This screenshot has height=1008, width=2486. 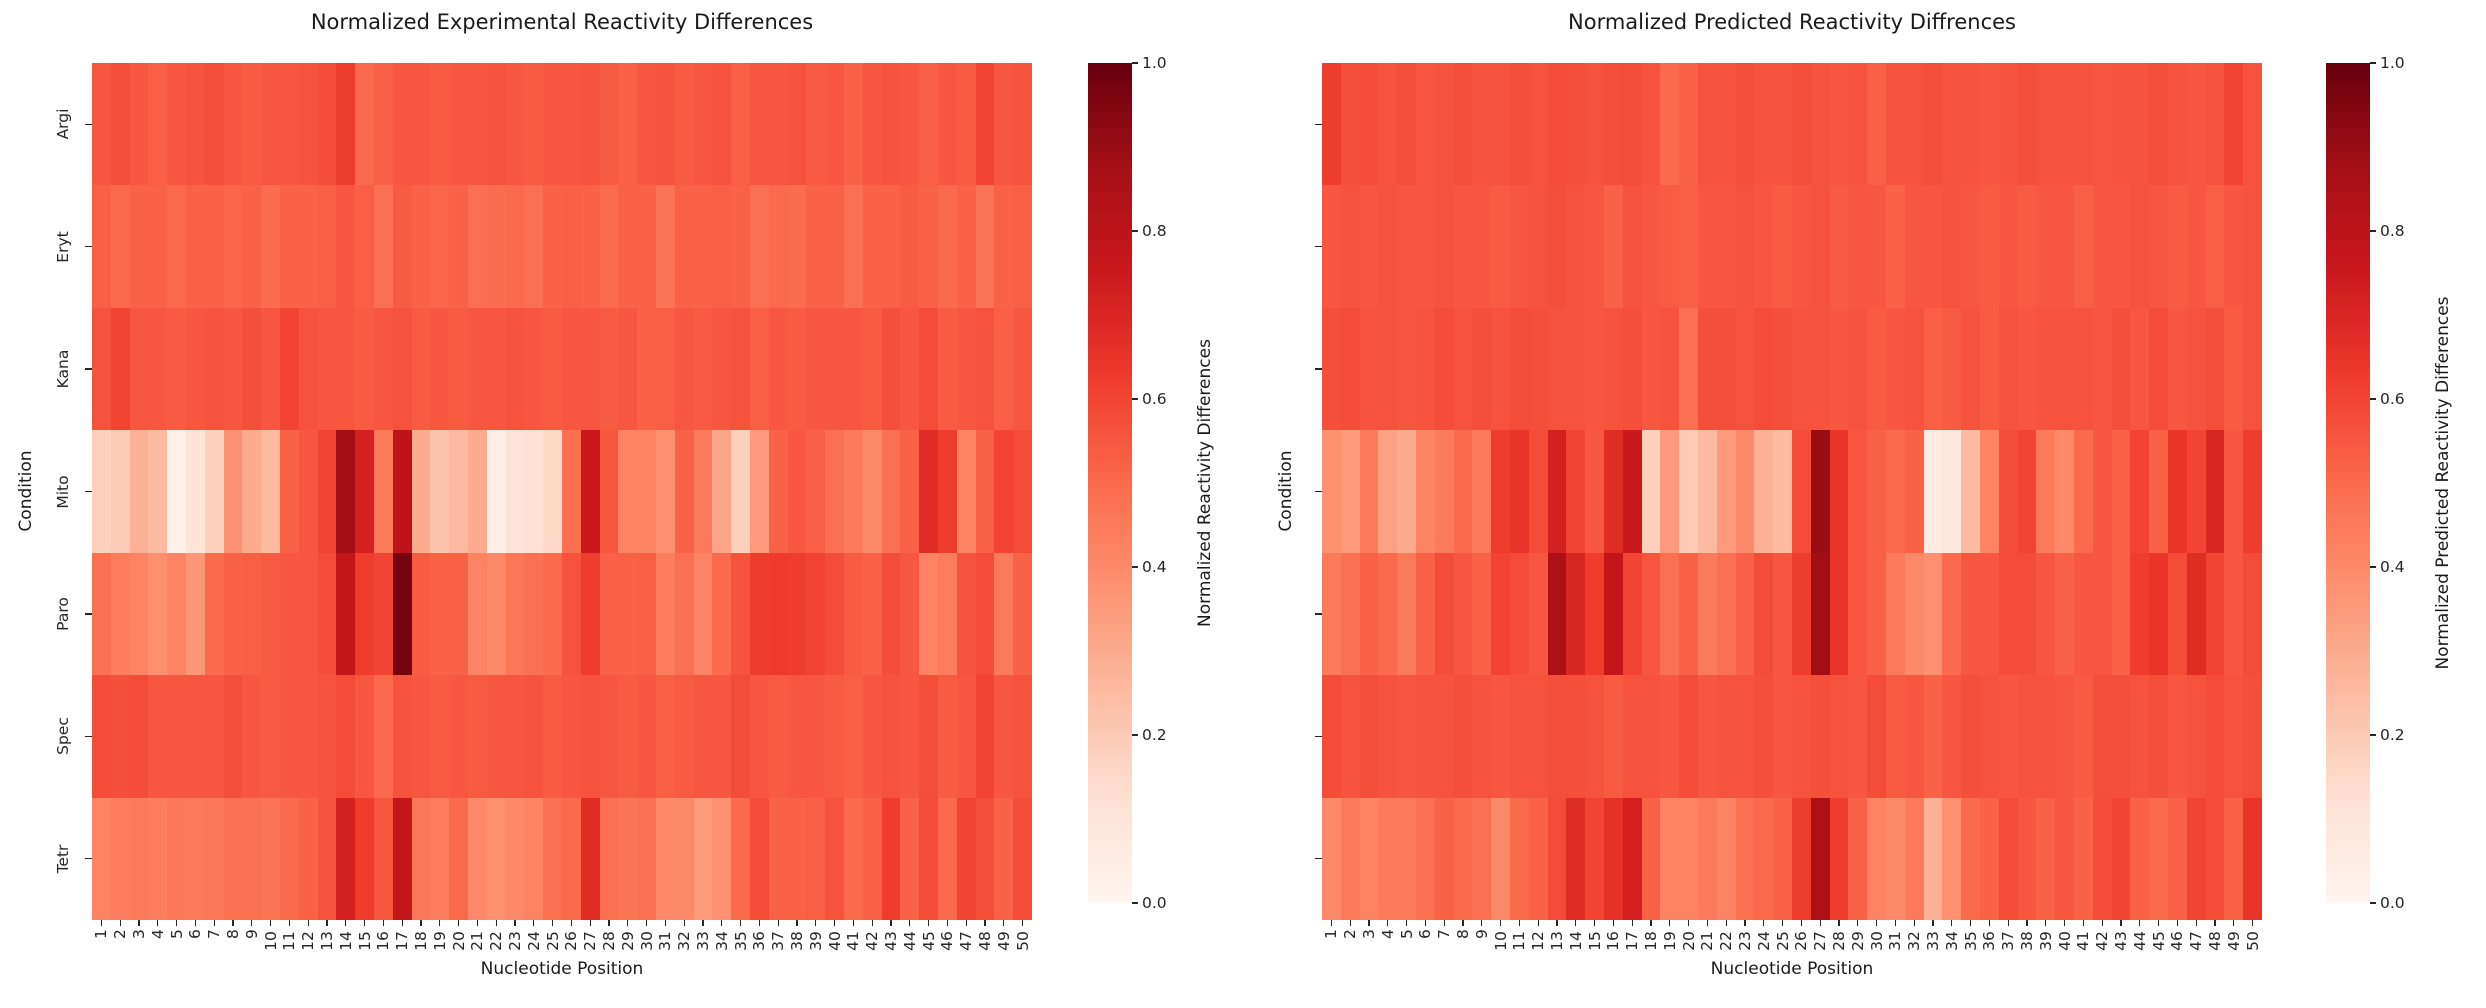 I want to click on colorbar-tick-label: 0.2, so click(x=1154, y=735).